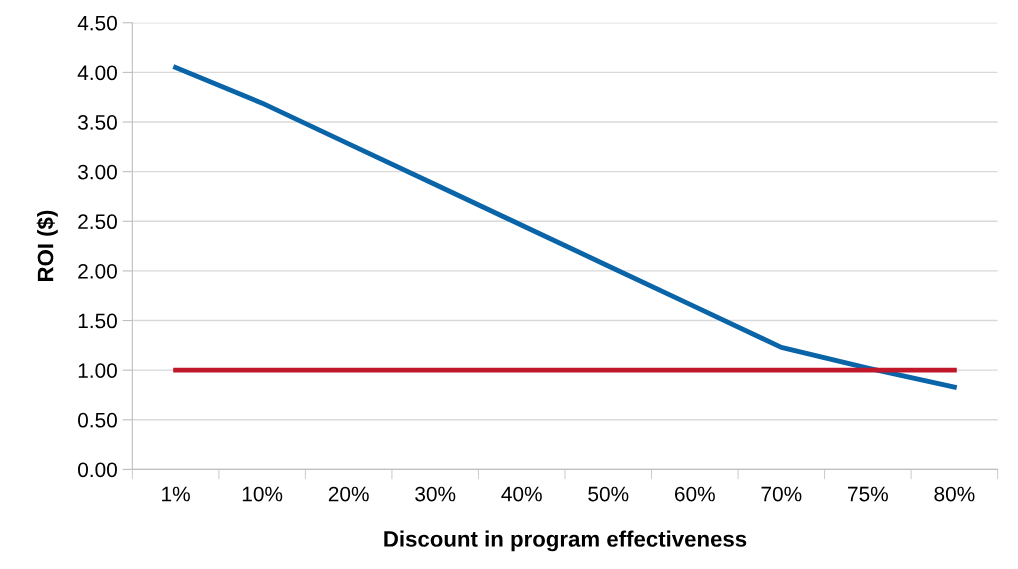 This screenshot has width=1018, height=569. What do you see at coordinates (97, 222) in the screenshot?
I see `y-tick-label: 2.50` at bounding box center [97, 222].